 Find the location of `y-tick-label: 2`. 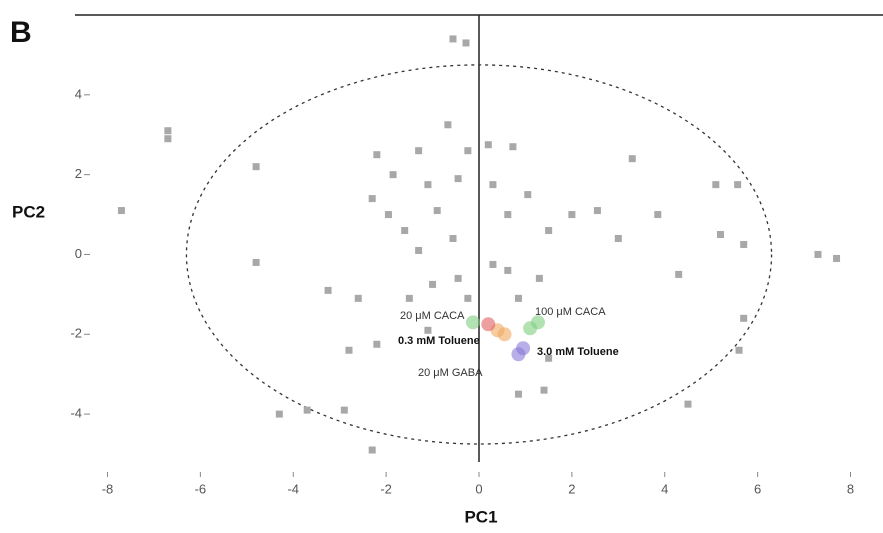

y-tick-label: 2 is located at coordinates (78, 173).